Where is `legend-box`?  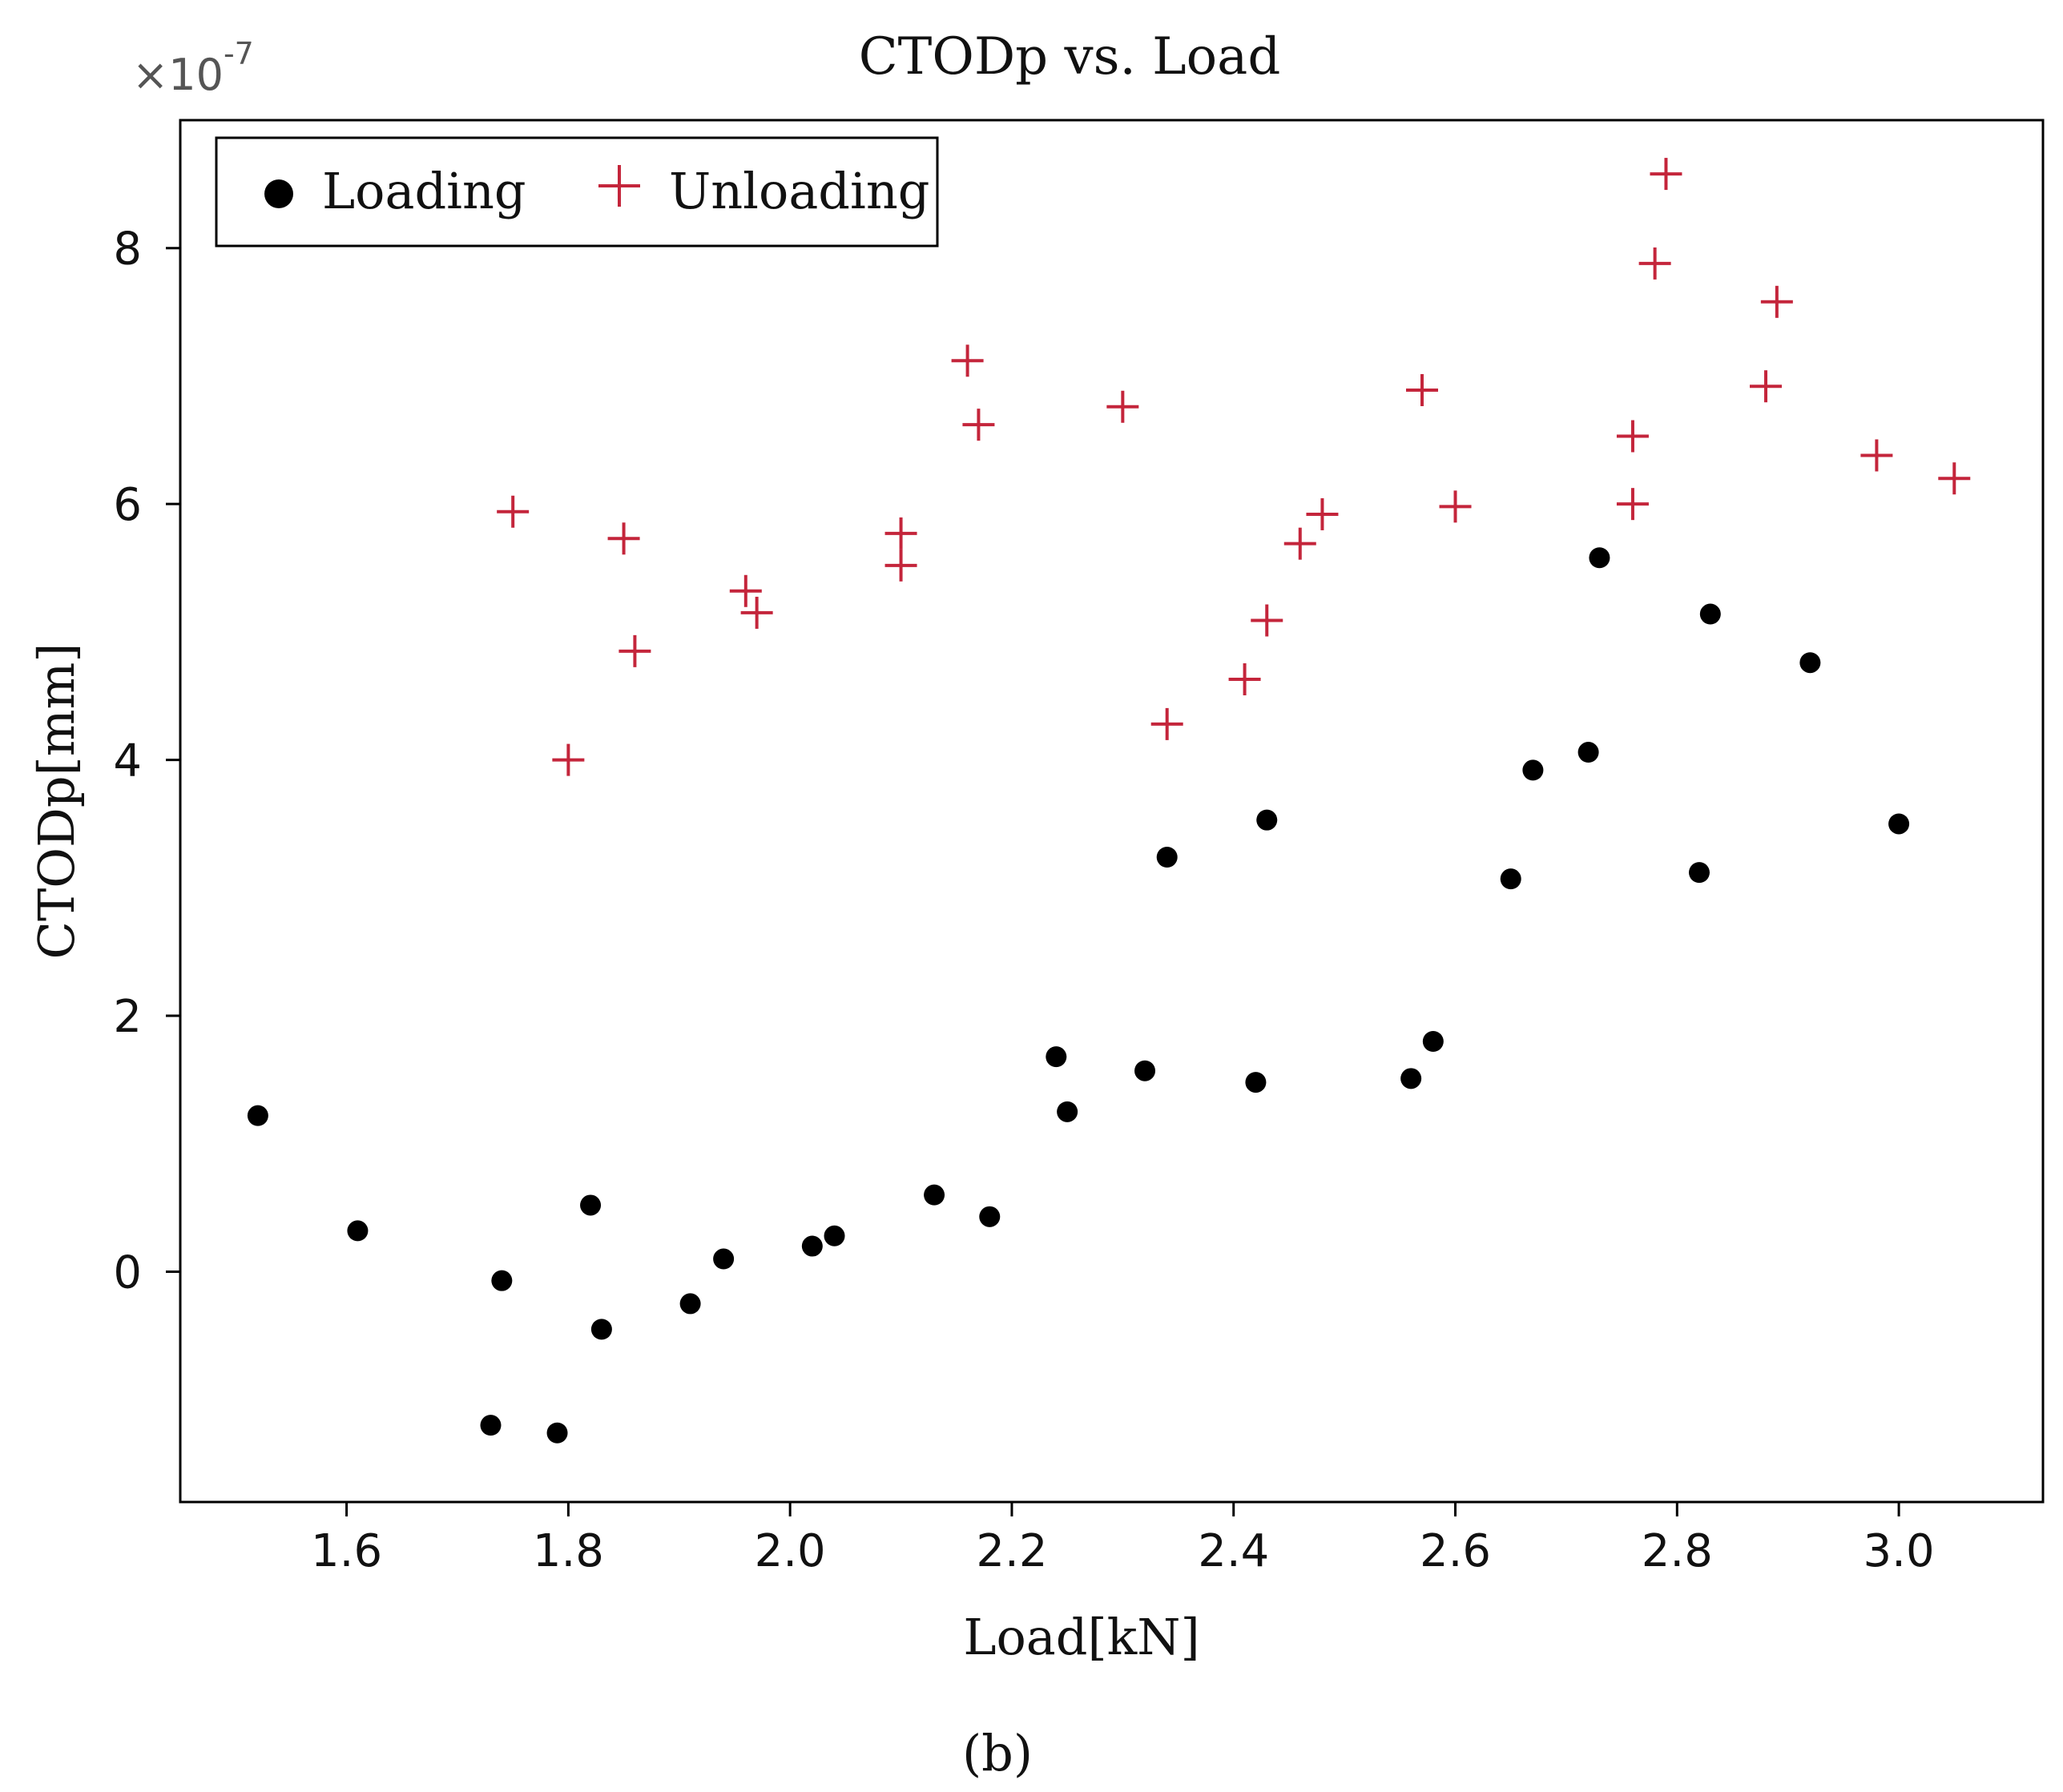 legend-box is located at coordinates (577, 192).